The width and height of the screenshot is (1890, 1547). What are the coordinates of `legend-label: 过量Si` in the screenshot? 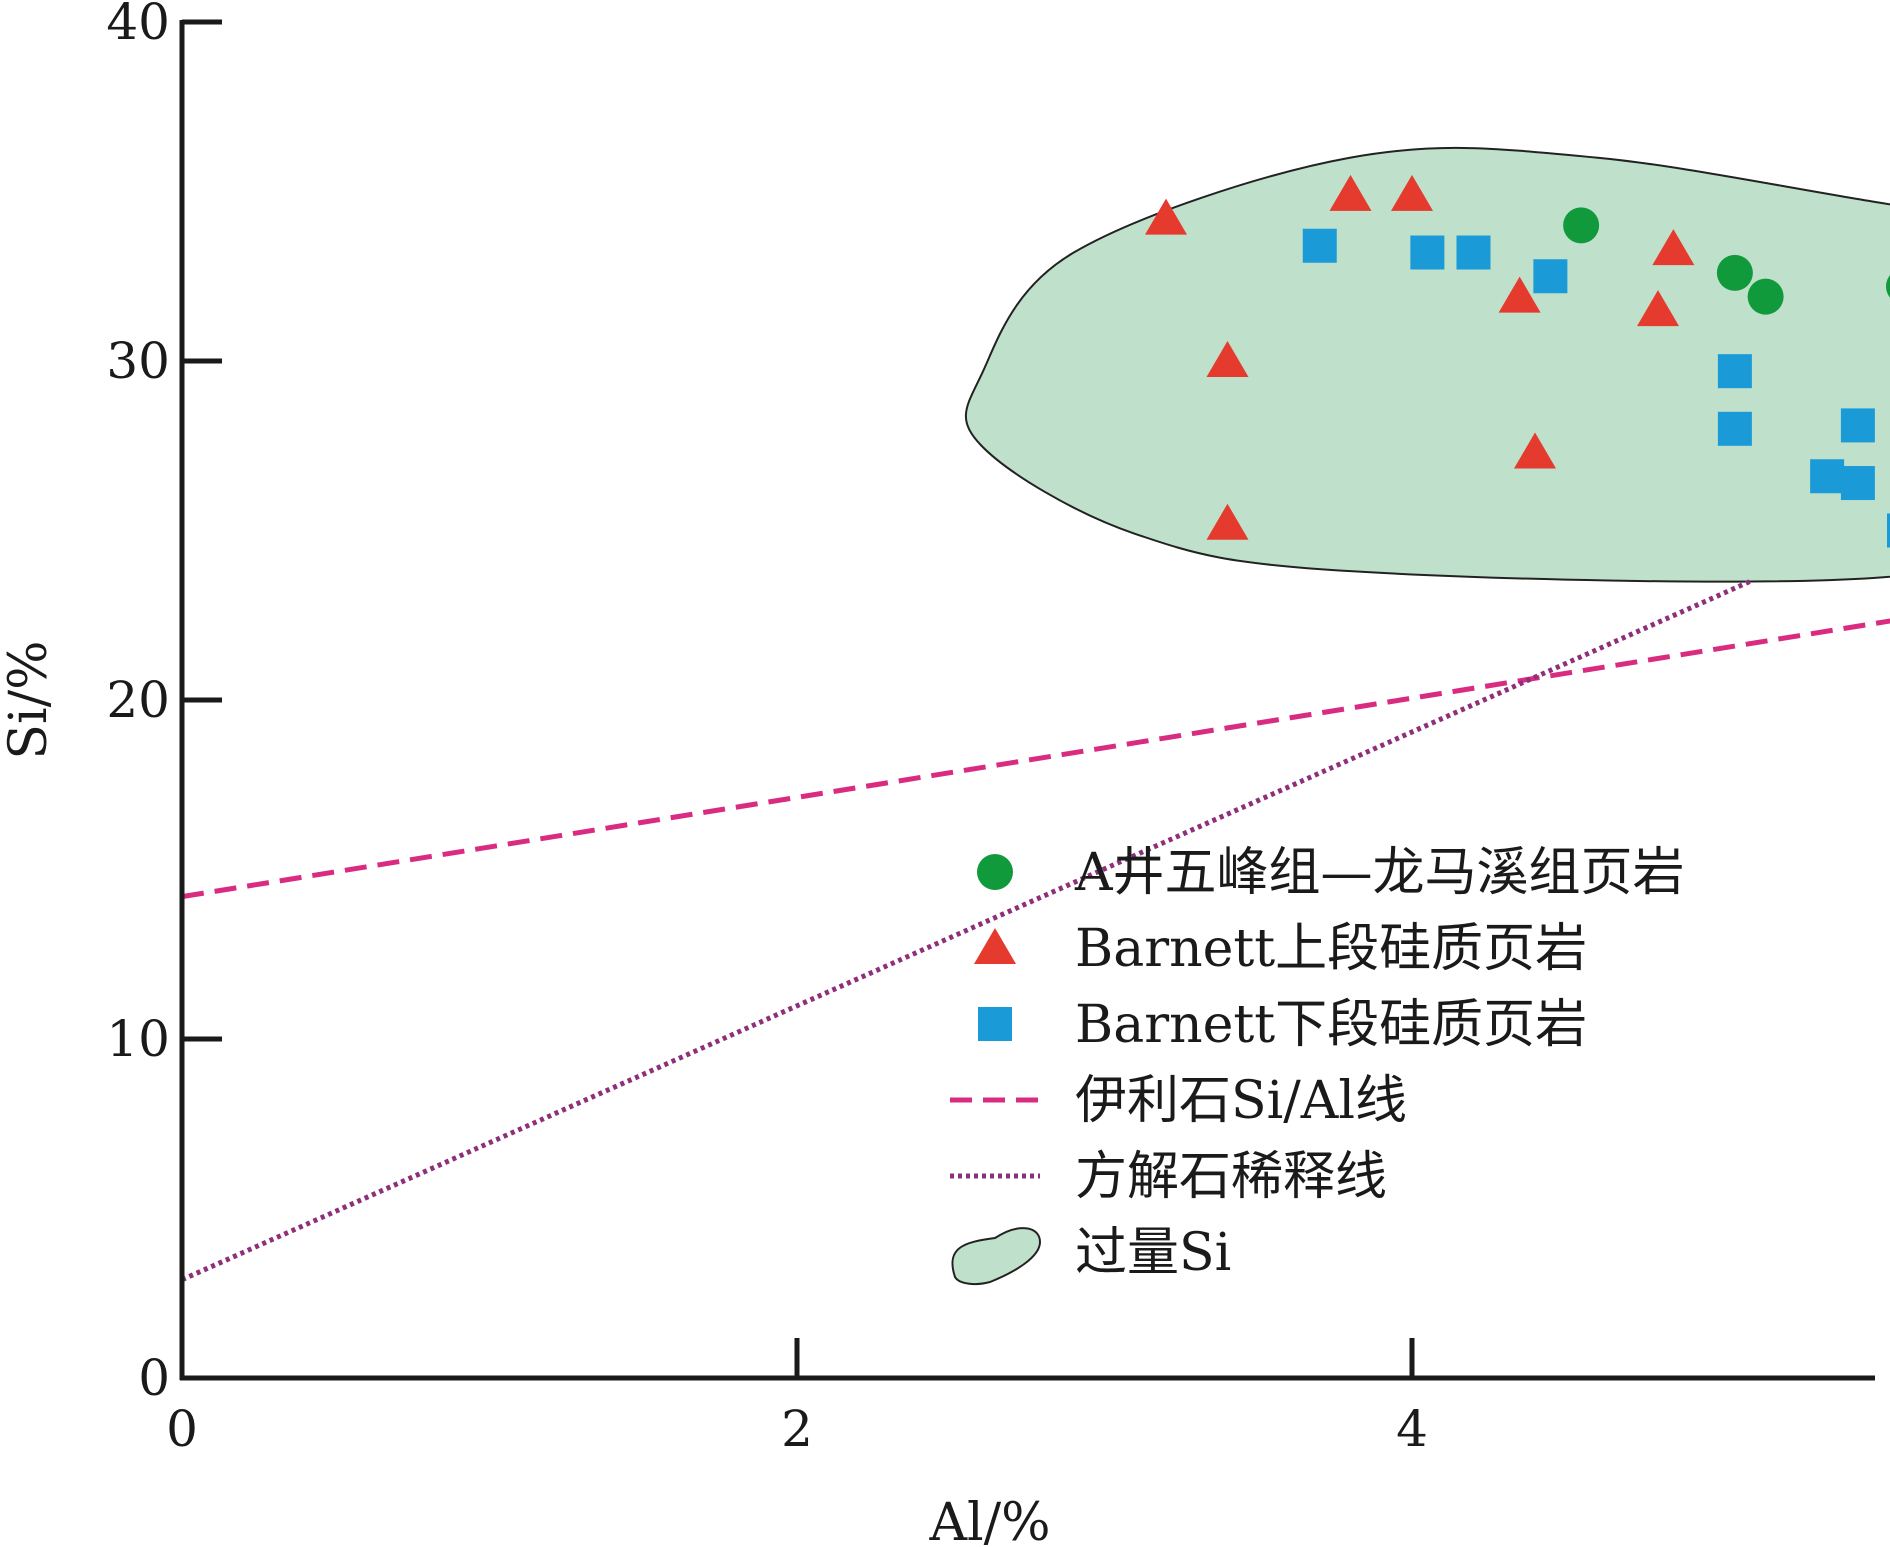 It's located at (1153, 1253).